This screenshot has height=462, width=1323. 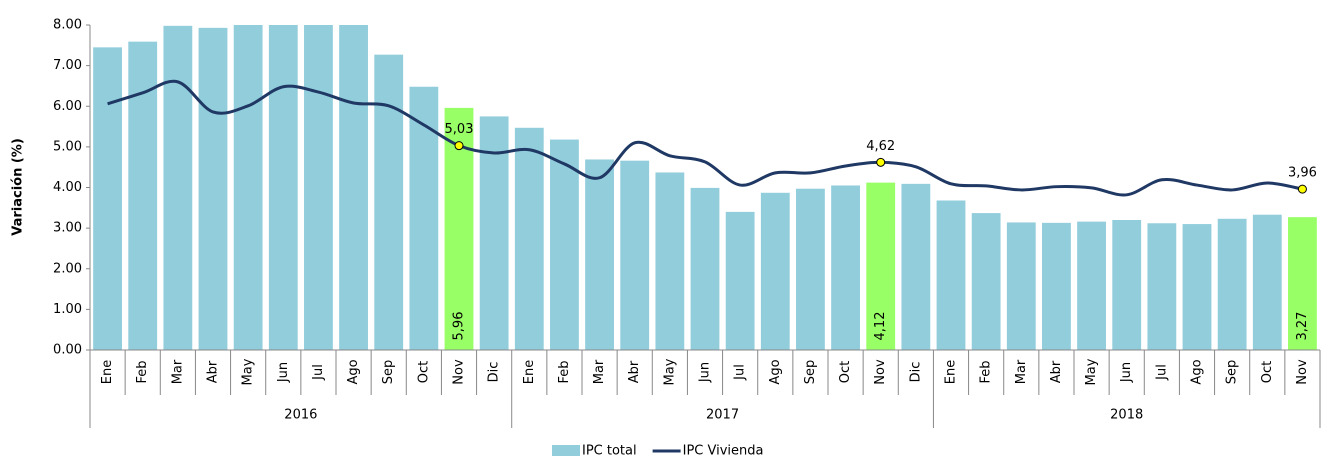 I want to click on y-tick-label: 6.00, so click(x=67, y=106).